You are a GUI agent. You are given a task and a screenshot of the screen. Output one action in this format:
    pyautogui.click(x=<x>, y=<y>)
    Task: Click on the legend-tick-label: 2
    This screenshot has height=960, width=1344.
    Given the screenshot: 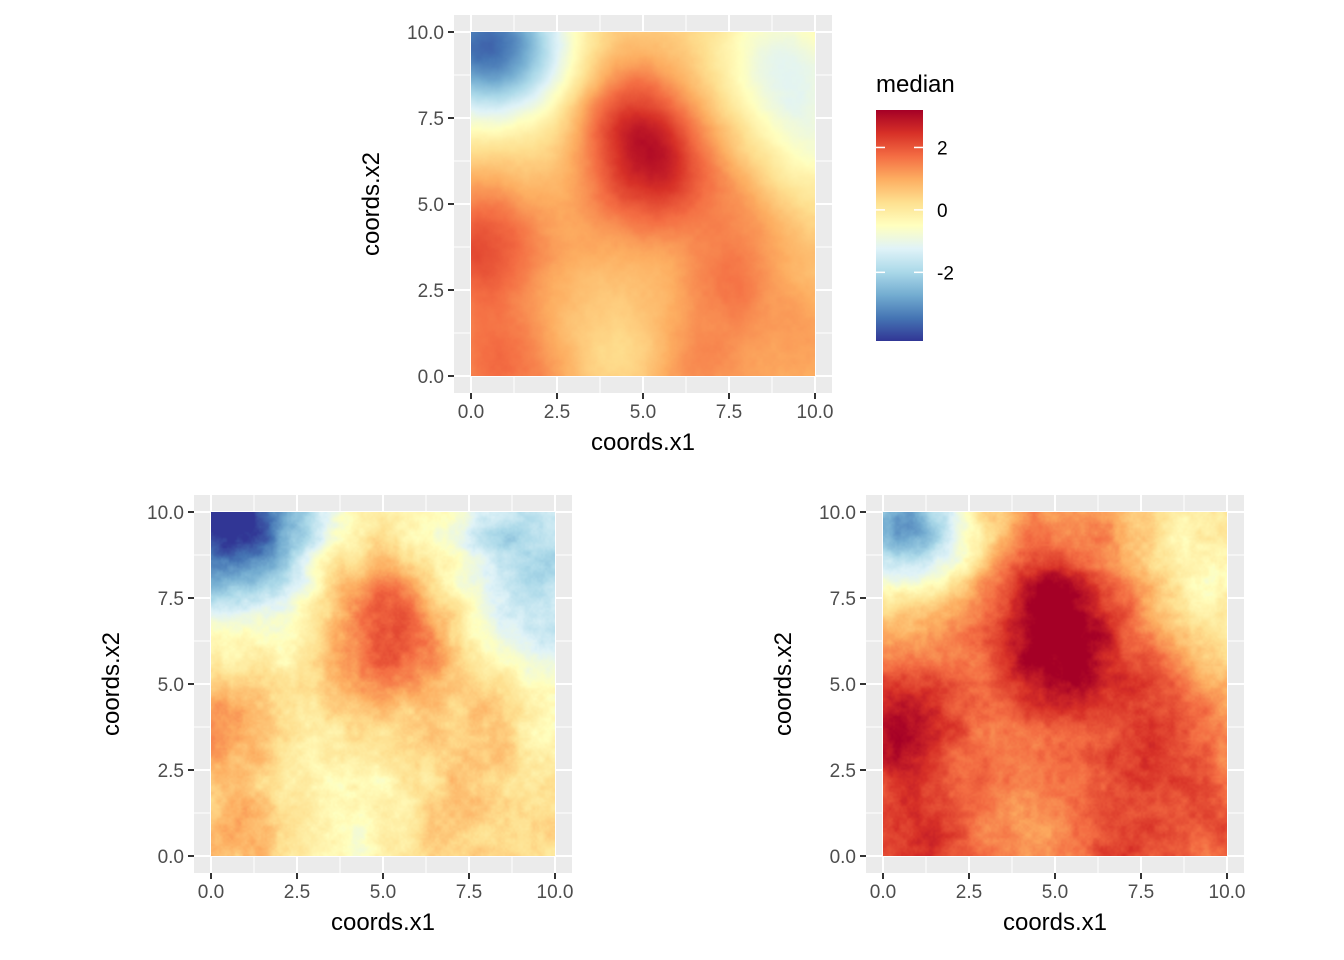 What is the action you would take?
    pyautogui.click(x=942, y=148)
    